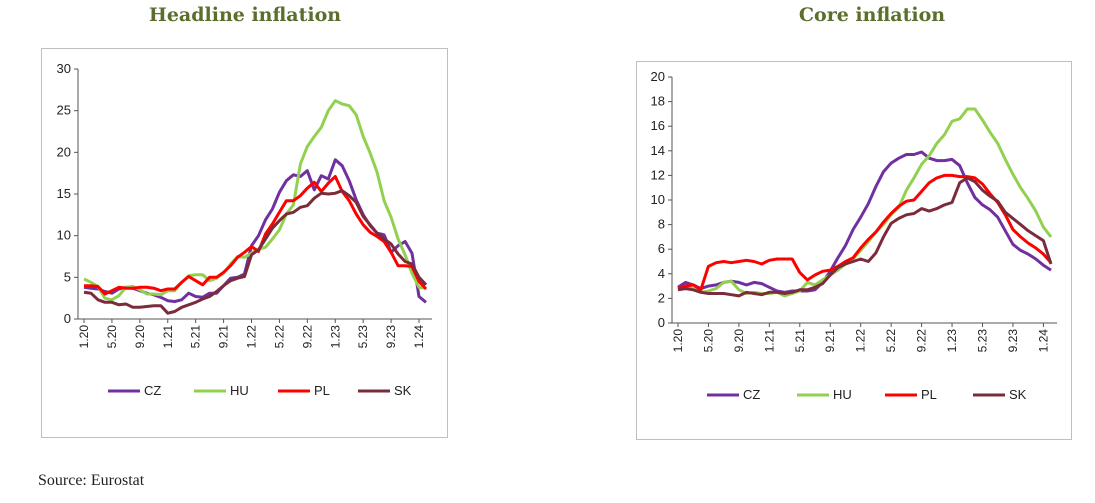  I want to click on y-tick-label: 30, so click(64, 68).